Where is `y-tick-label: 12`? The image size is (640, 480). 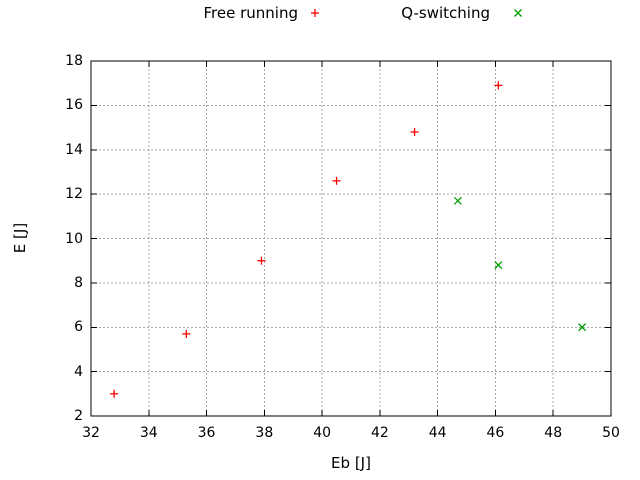
y-tick-label: 12 is located at coordinates (74, 194).